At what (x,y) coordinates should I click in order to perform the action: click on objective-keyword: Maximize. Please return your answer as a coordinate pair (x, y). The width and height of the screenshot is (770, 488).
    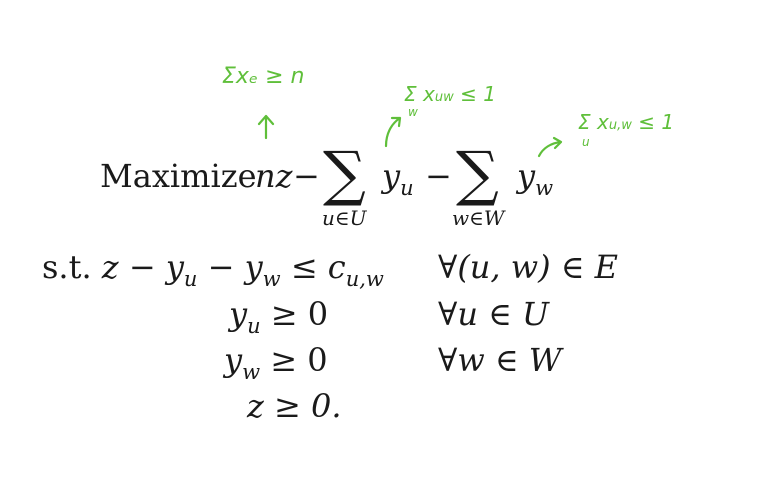
    Looking at the image, I should click on (178, 176).